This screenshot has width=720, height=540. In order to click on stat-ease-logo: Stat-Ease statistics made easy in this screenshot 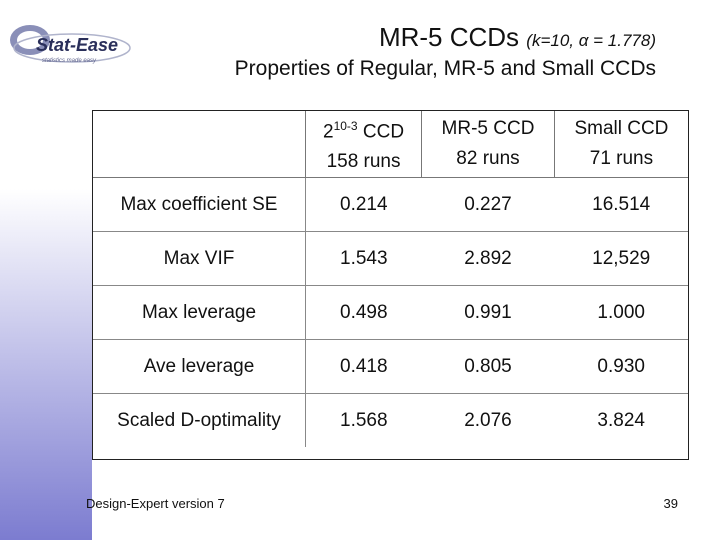, I will do `click(70, 44)`.